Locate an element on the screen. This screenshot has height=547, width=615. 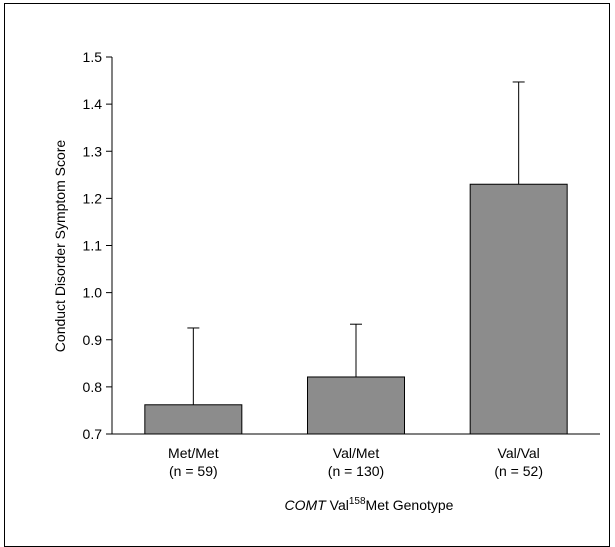
x-axis-title: COMT Val158Met Genotype is located at coordinates (369, 504).